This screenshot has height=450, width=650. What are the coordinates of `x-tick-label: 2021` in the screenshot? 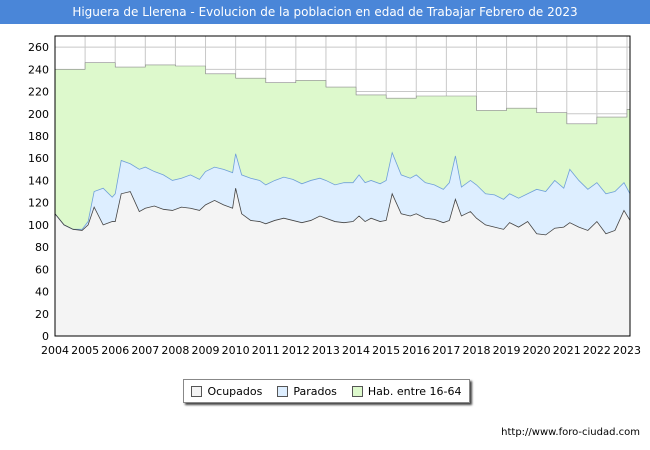 It's located at (567, 349).